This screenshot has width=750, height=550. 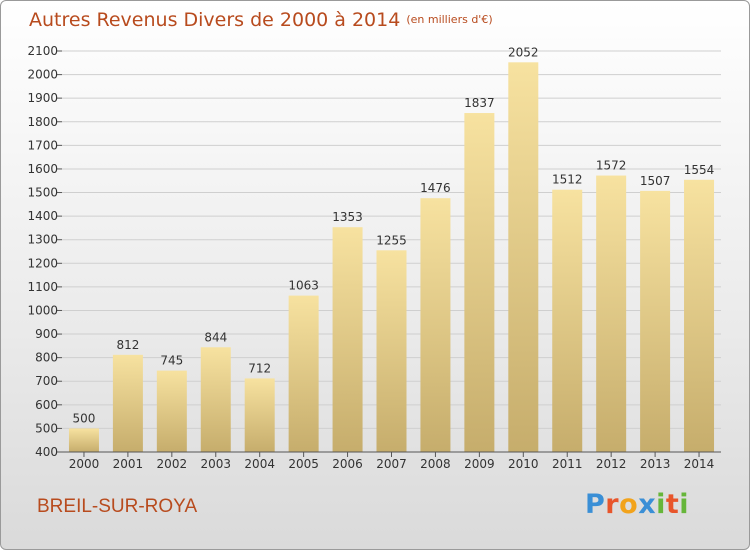 What do you see at coordinates (127, 345) in the screenshot?
I see `data-label: 812` at bounding box center [127, 345].